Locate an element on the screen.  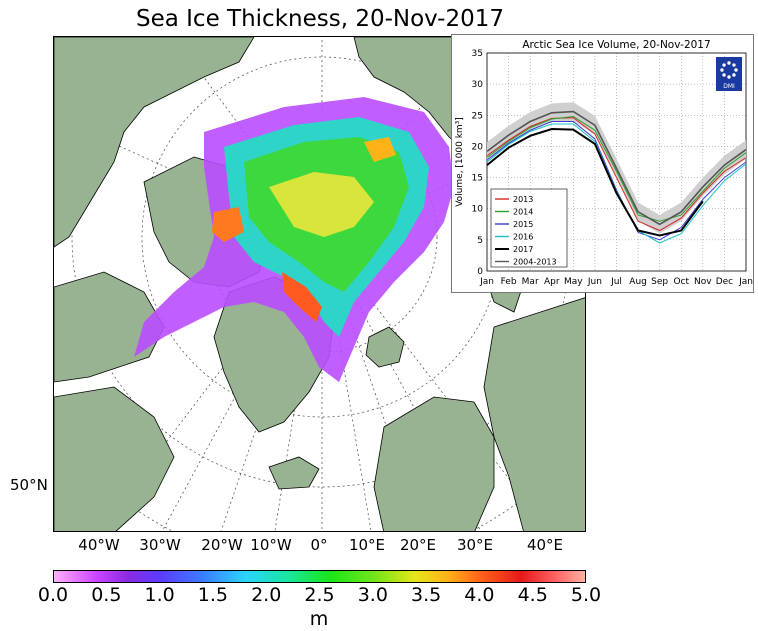
legend-label: 2015 is located at coordinates (523, 224).